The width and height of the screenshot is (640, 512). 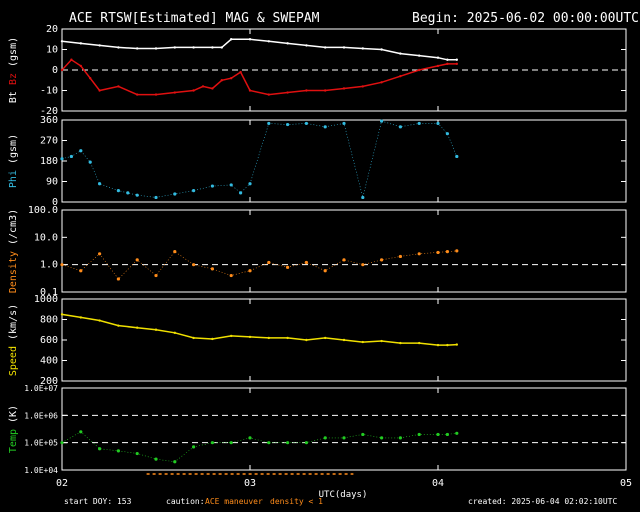 What do you see at coordinates (13, 161) in the screenshot?
I see `y-axis-label: Phi (gsm)` at bounding box center [13, 161].